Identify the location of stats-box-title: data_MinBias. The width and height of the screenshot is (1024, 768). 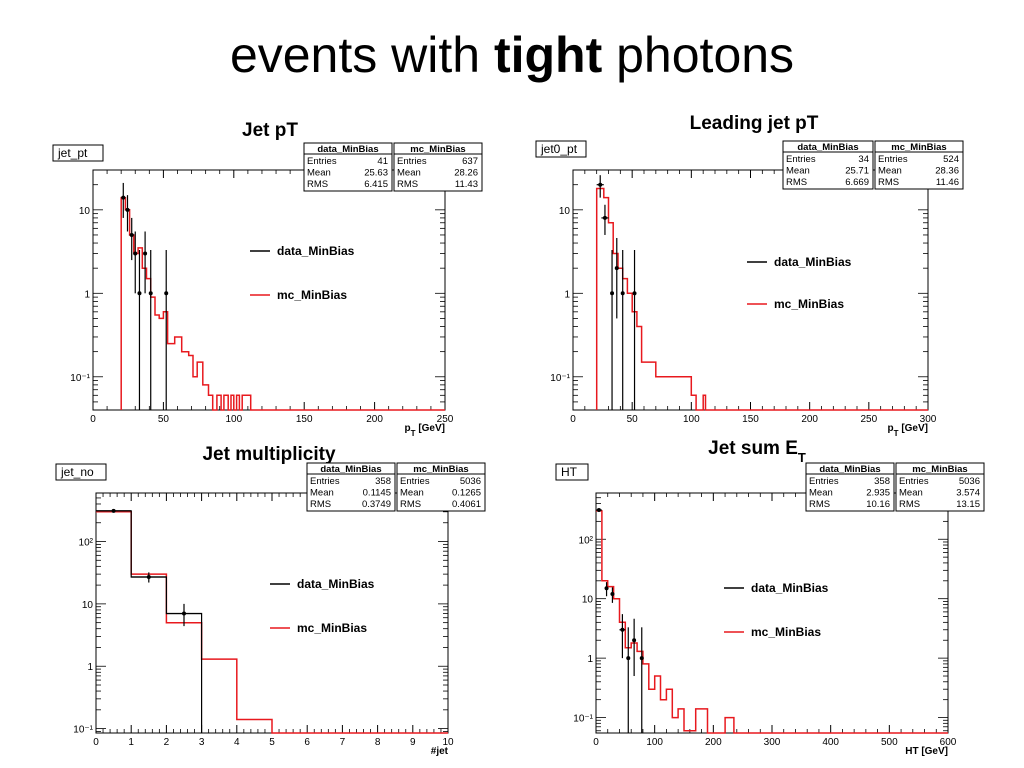
(827, 147).